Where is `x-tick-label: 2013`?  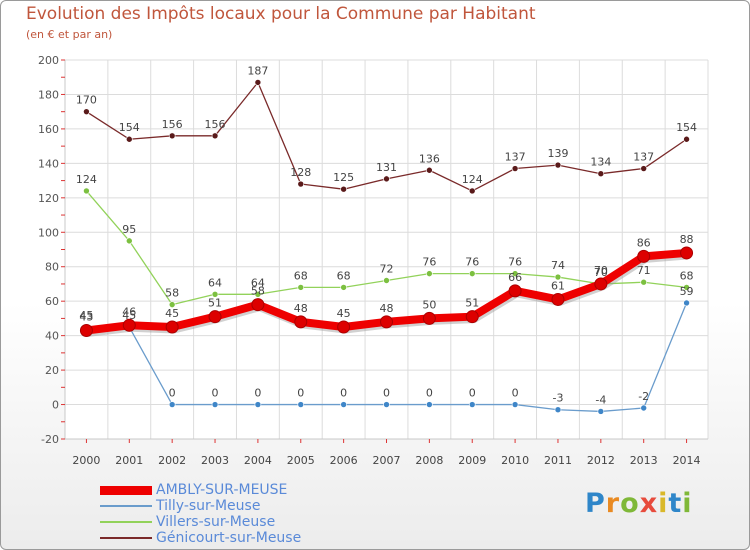 x-tick-label: 2013 is located at coordinates (644, 460).